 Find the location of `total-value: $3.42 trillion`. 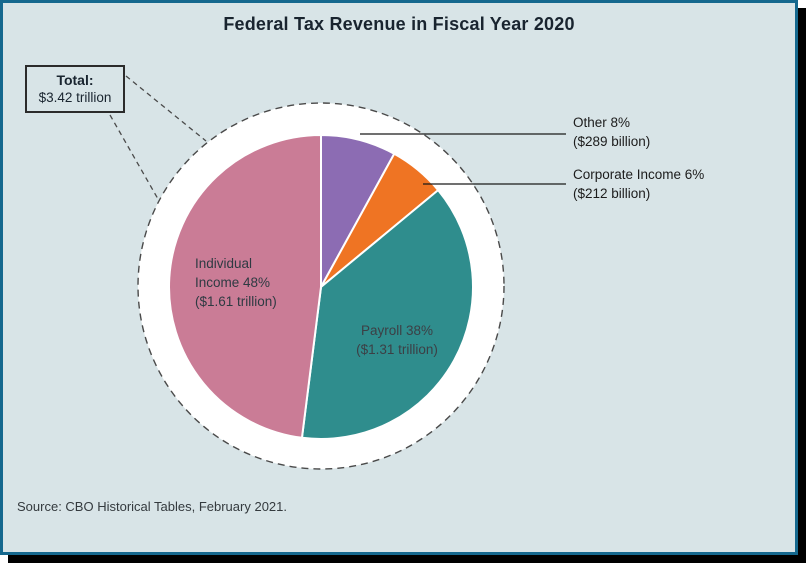

total-value: $3.42 trillion is located at coordinates (75, 97).